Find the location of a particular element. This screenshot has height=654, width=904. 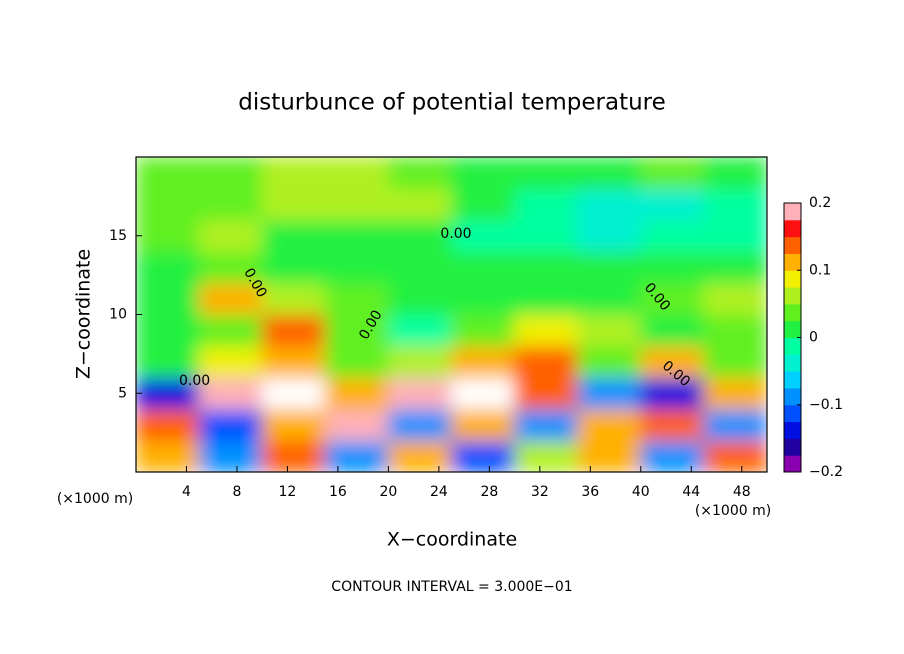

x-tick-label: 4 is located at coordinates (186, 492).